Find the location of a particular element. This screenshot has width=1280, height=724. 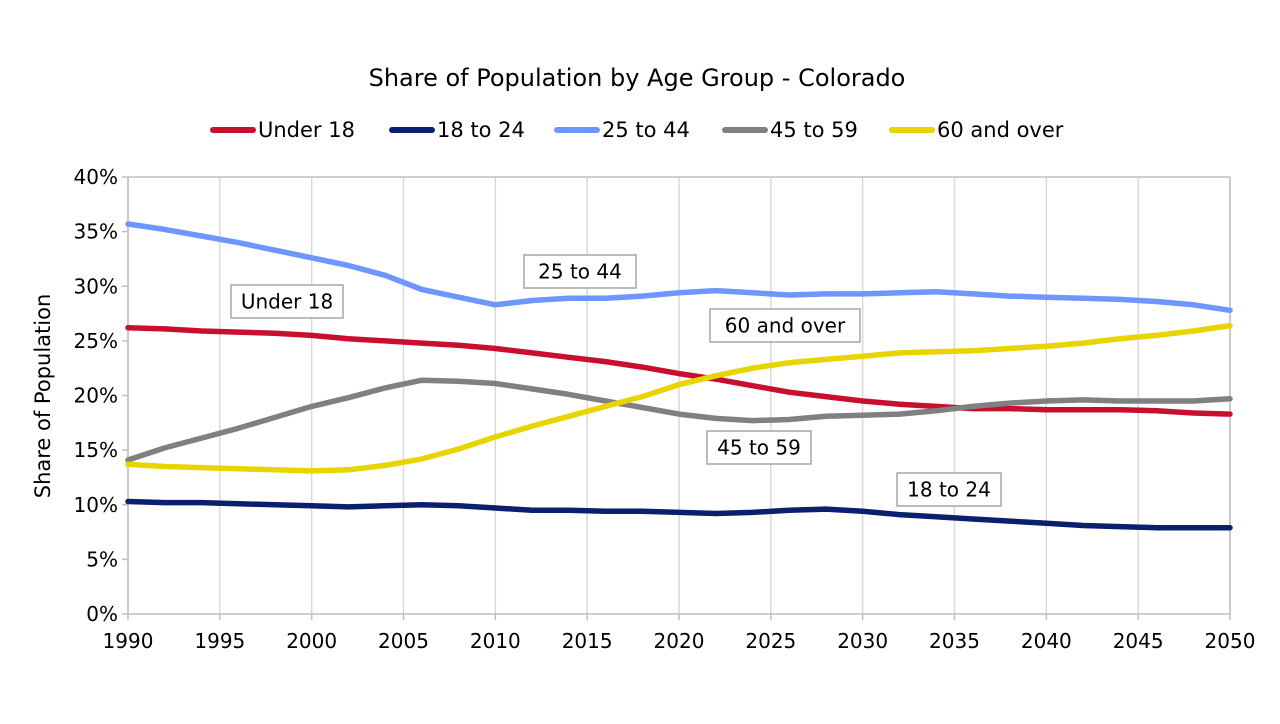

x-tick-label: 2035 is located at coordinates (954, 641).